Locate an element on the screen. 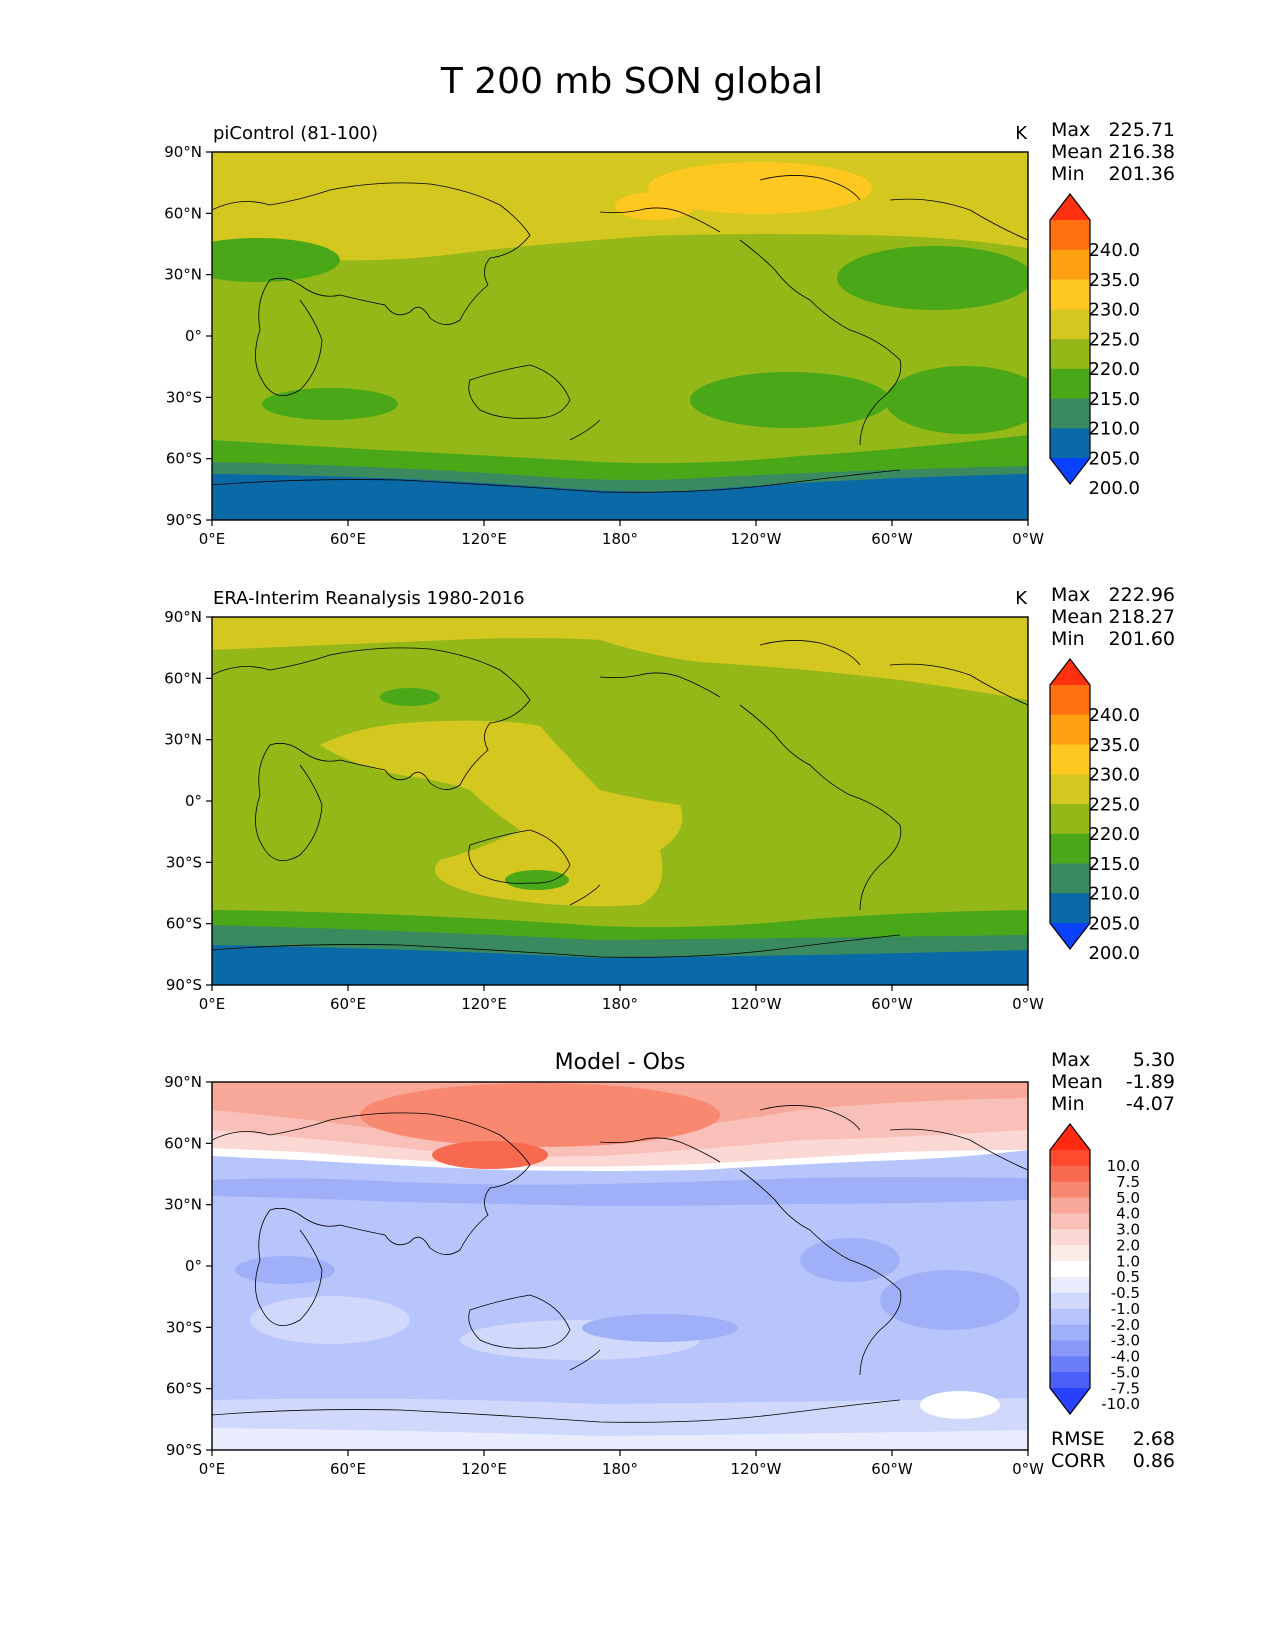 This screenshot has width=1275, height=1650. colorbar-label: 2.0 is located at coordinates (1128, 1245).